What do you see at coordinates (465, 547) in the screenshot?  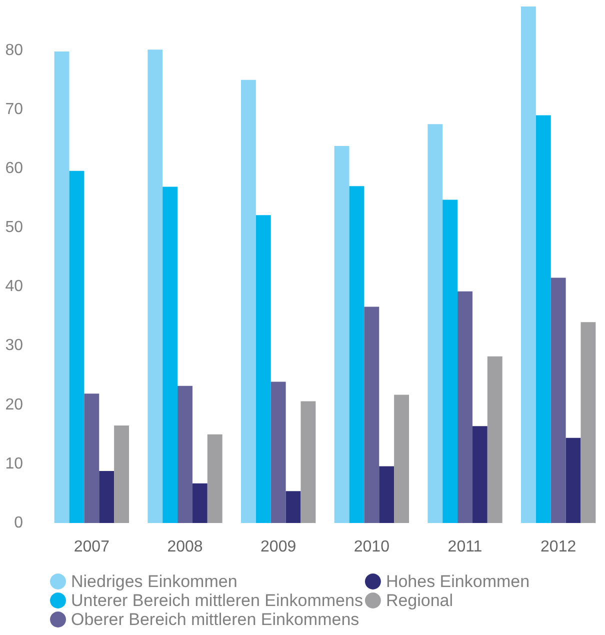 I see `x-tick-label: 2011` at bounding box center [465, 547].